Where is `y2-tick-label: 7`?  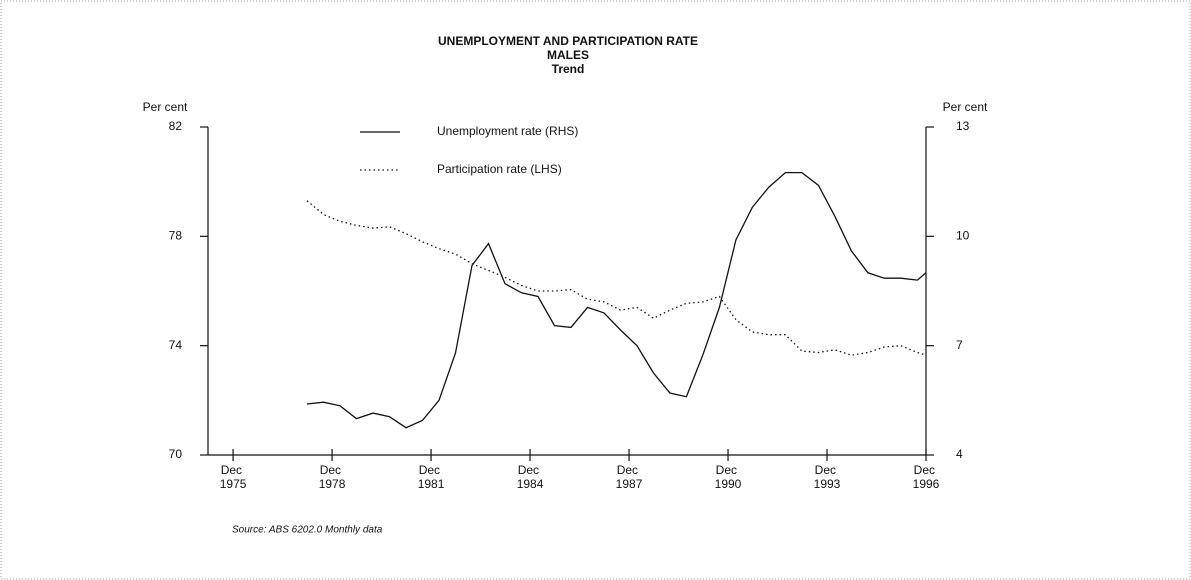 y2-tick-label: 7 is located at coordinates (959, 345).